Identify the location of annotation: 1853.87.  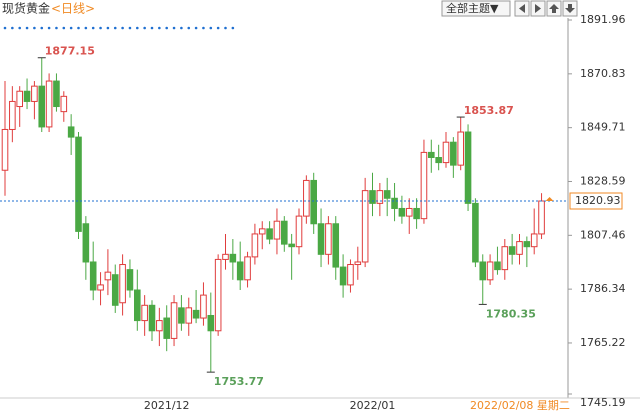
(489, 110).